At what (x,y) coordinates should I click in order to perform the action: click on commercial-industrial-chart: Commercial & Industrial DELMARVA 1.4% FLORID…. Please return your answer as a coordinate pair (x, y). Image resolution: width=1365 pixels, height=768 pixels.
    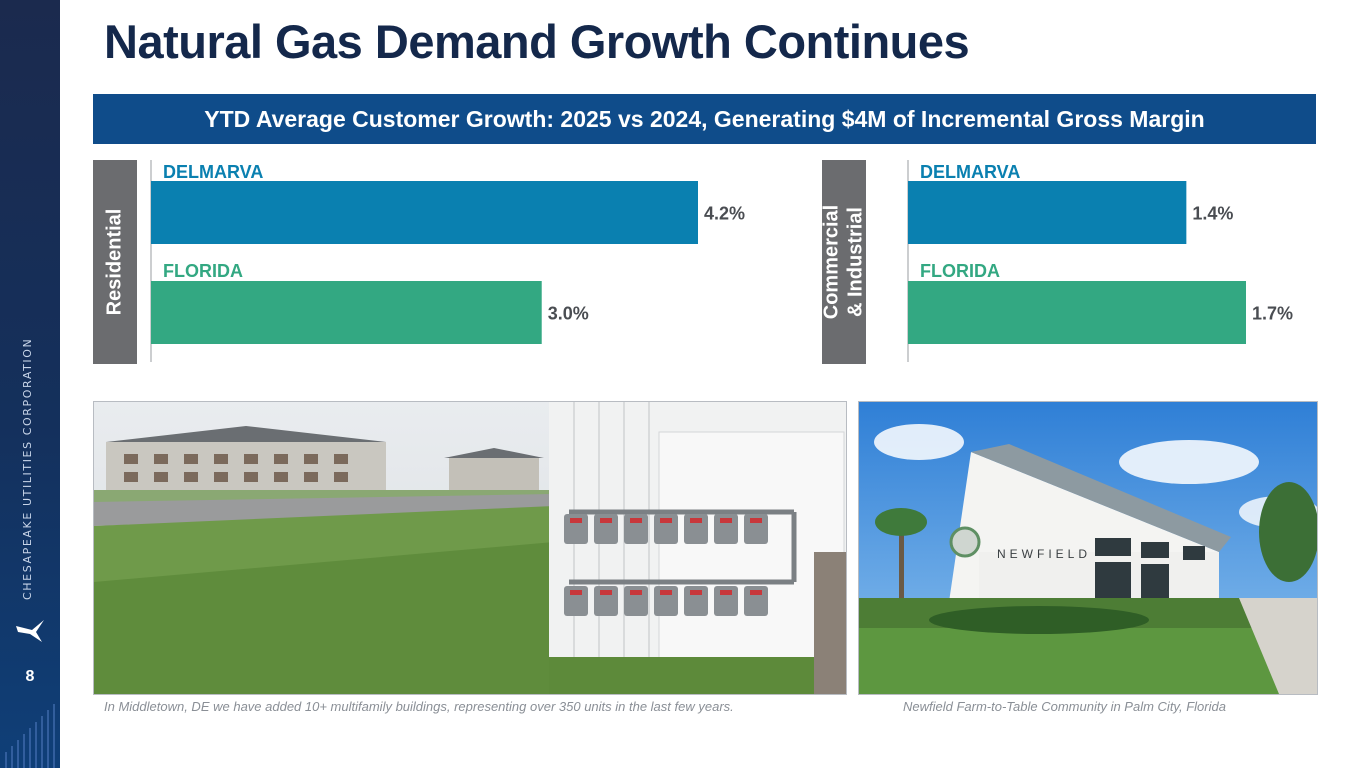
    Looking at the image, I should click on (1056, 262).